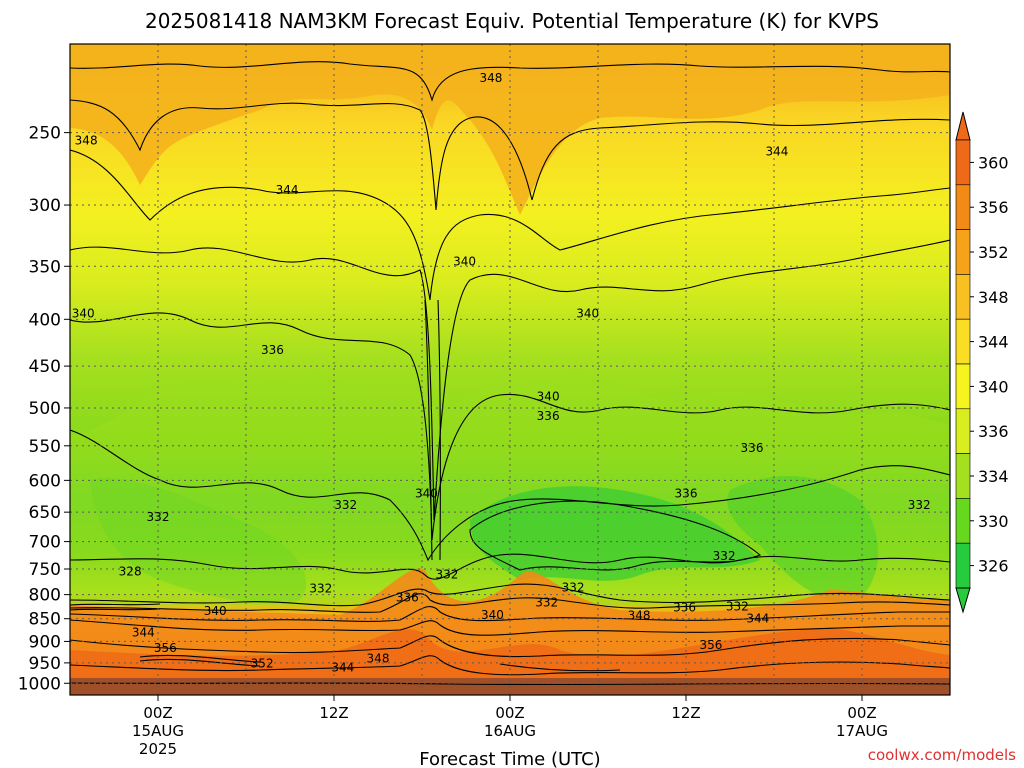 This screenshot has height=768, width=1024. Describe the element at coordinates (45, 367) in the screenshot. I see `y-tick-label: 450` at that location.